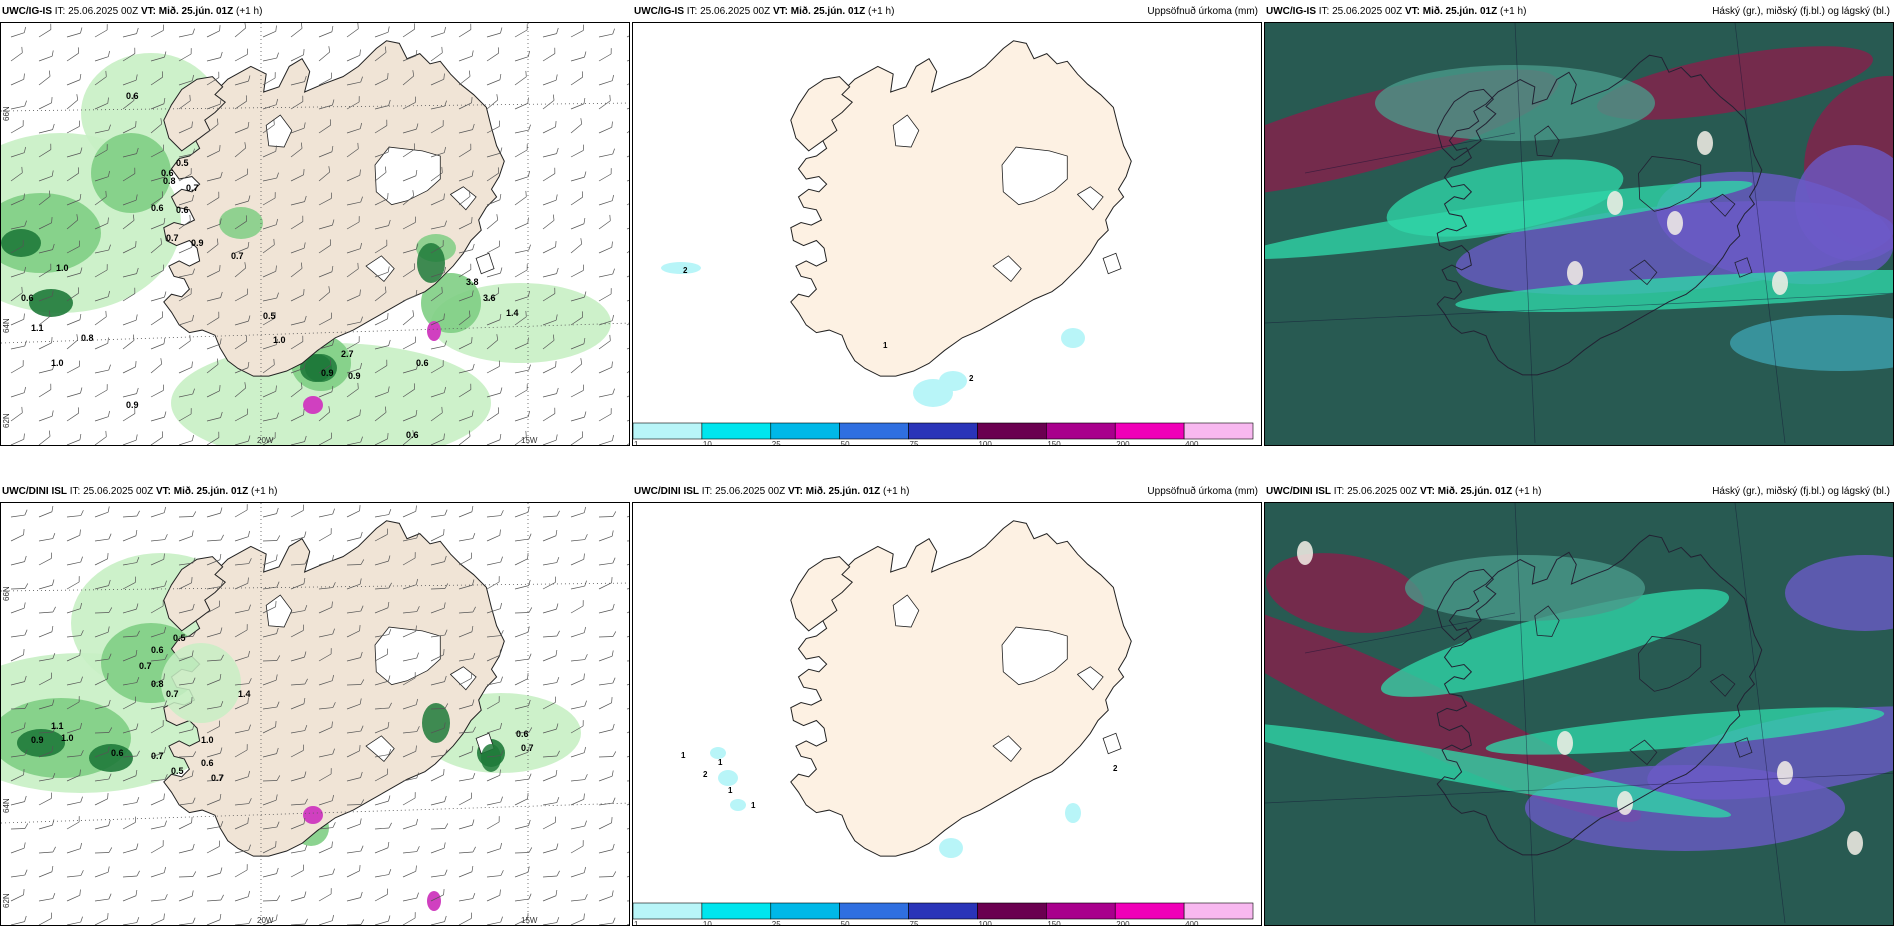 This screenshot has height=950, width=1900. What do you see at coordinates (472, 282) in the screenshot?
I see `precip-value-label: 3.8` at bounding box center [472, 282].